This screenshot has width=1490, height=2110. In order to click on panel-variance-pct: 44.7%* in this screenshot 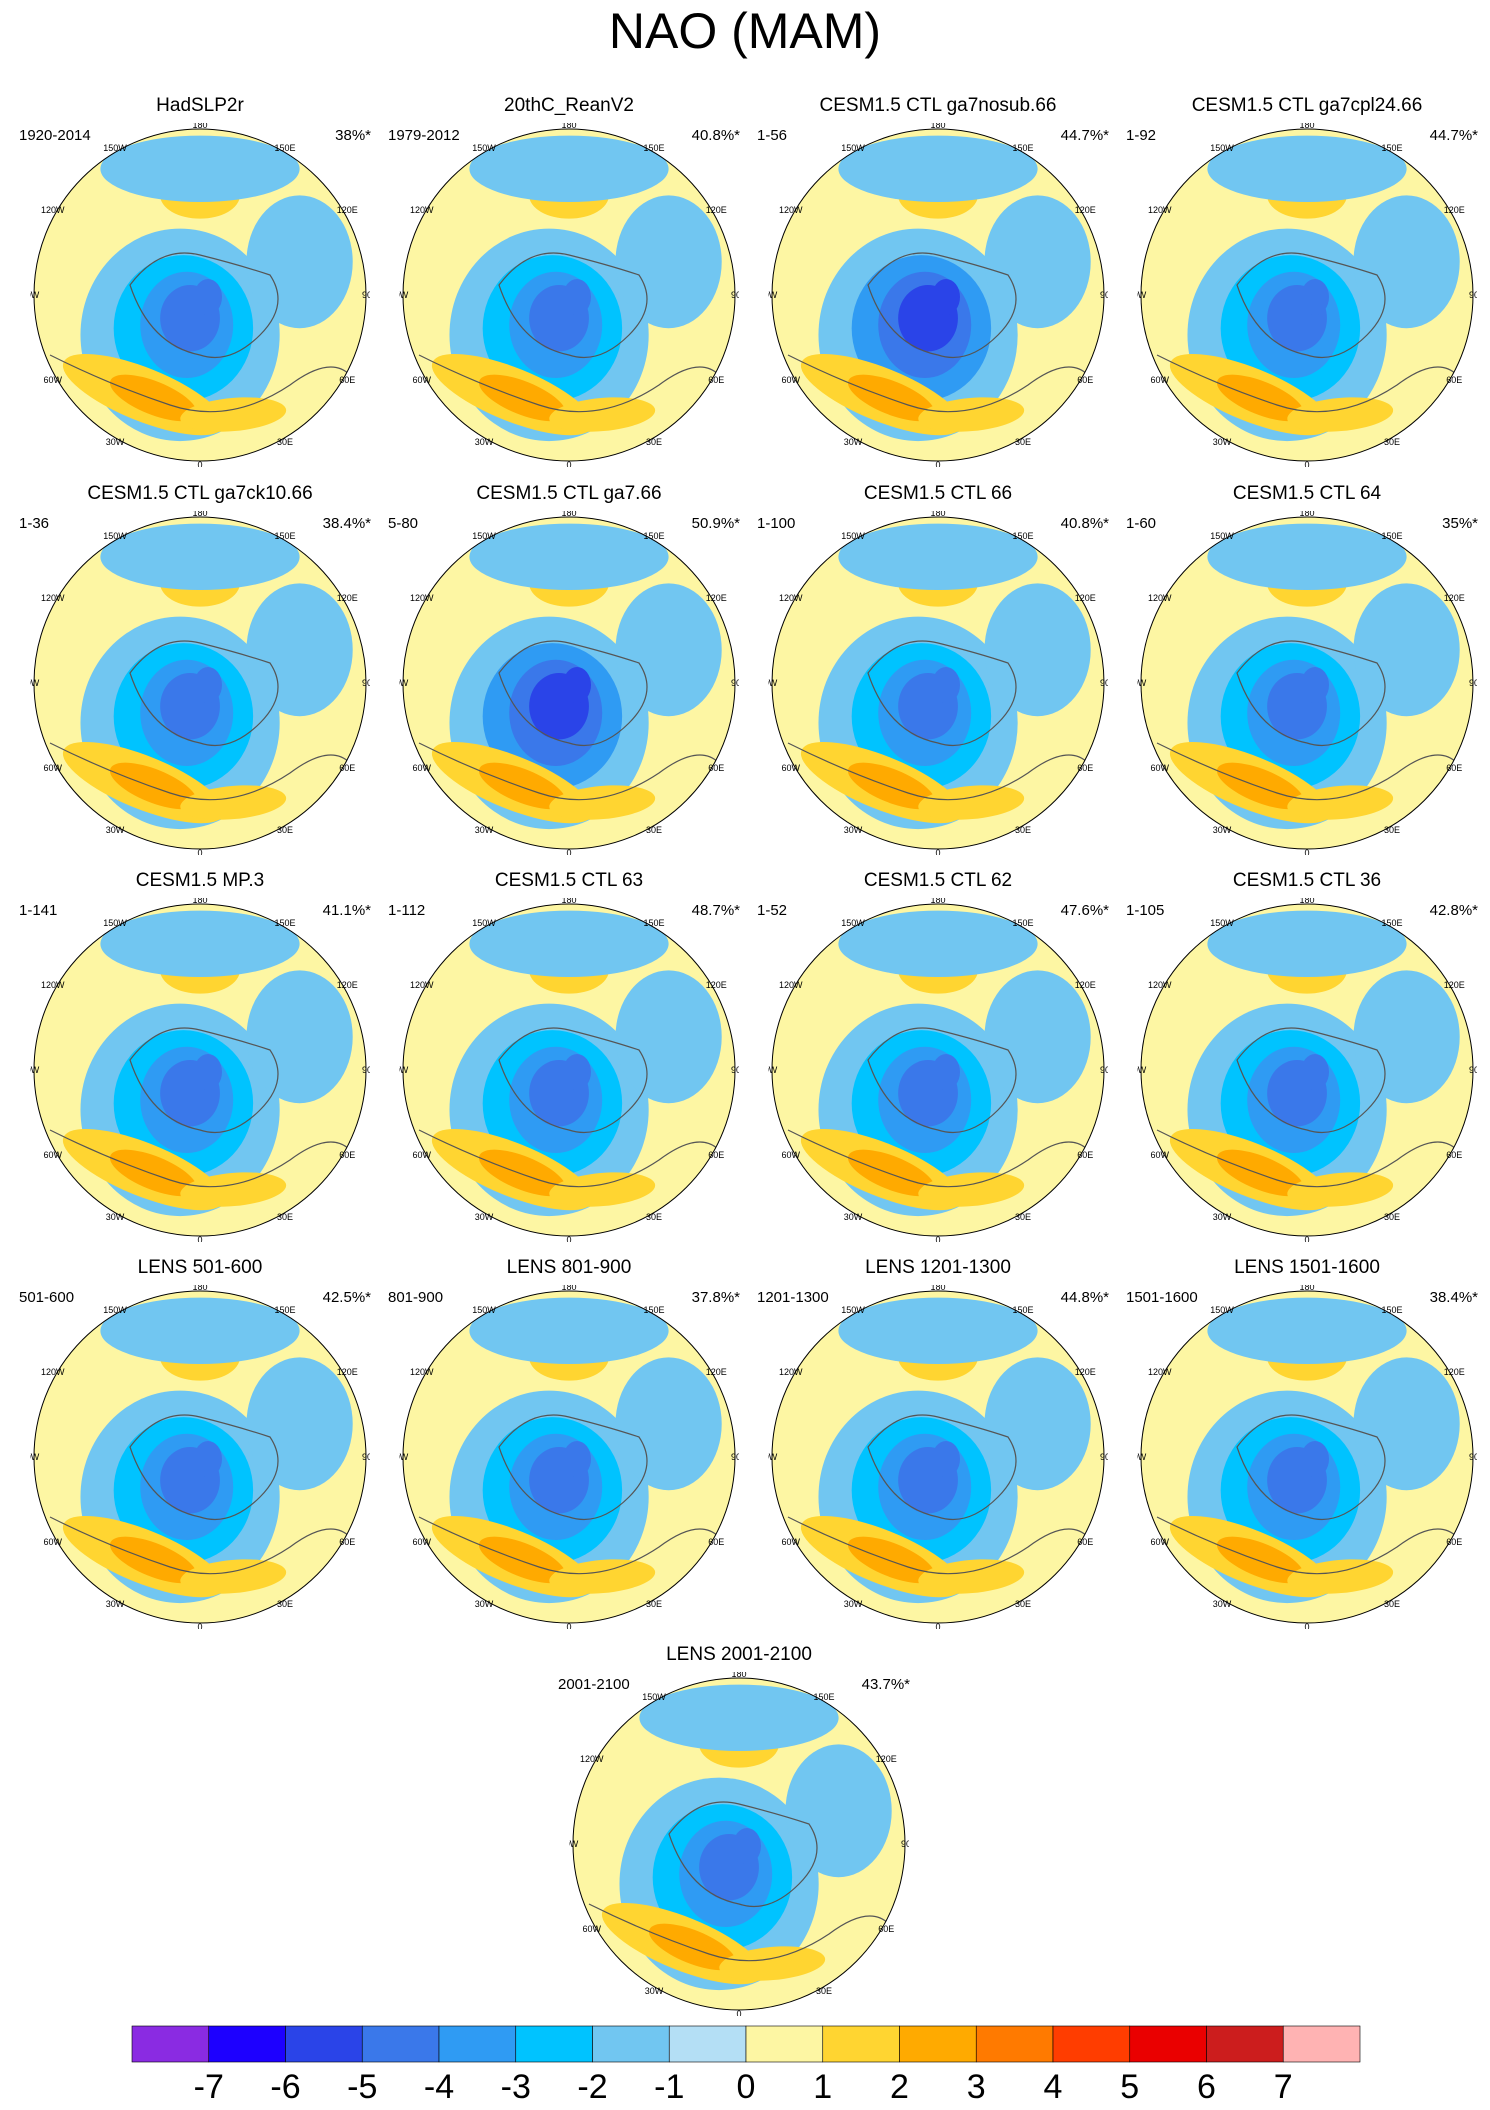, I will do `click(1453, 135)`.